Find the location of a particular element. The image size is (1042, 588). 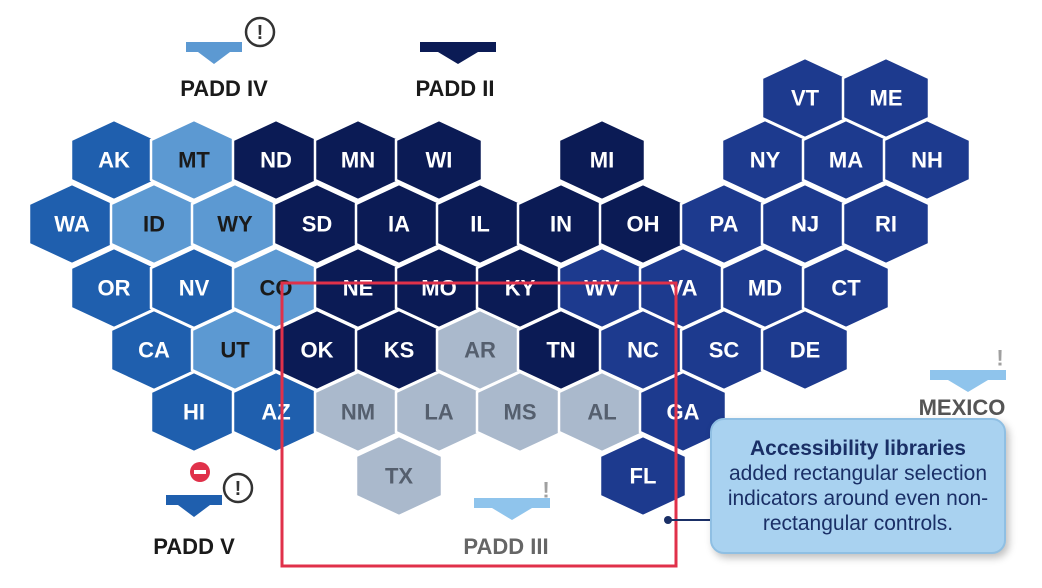

state-label: HI is located at coordinates (194, 412).